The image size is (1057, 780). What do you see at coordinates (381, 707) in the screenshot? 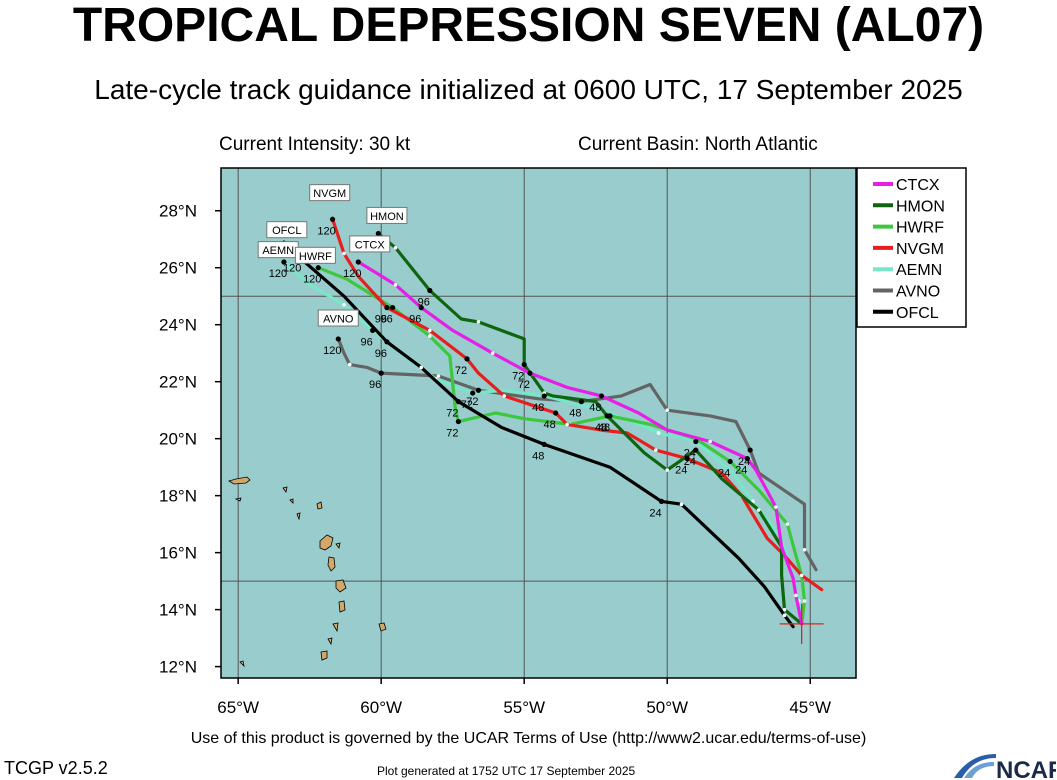
I see `lon-tick-label: 60°W` at bounding box center [381, 707].